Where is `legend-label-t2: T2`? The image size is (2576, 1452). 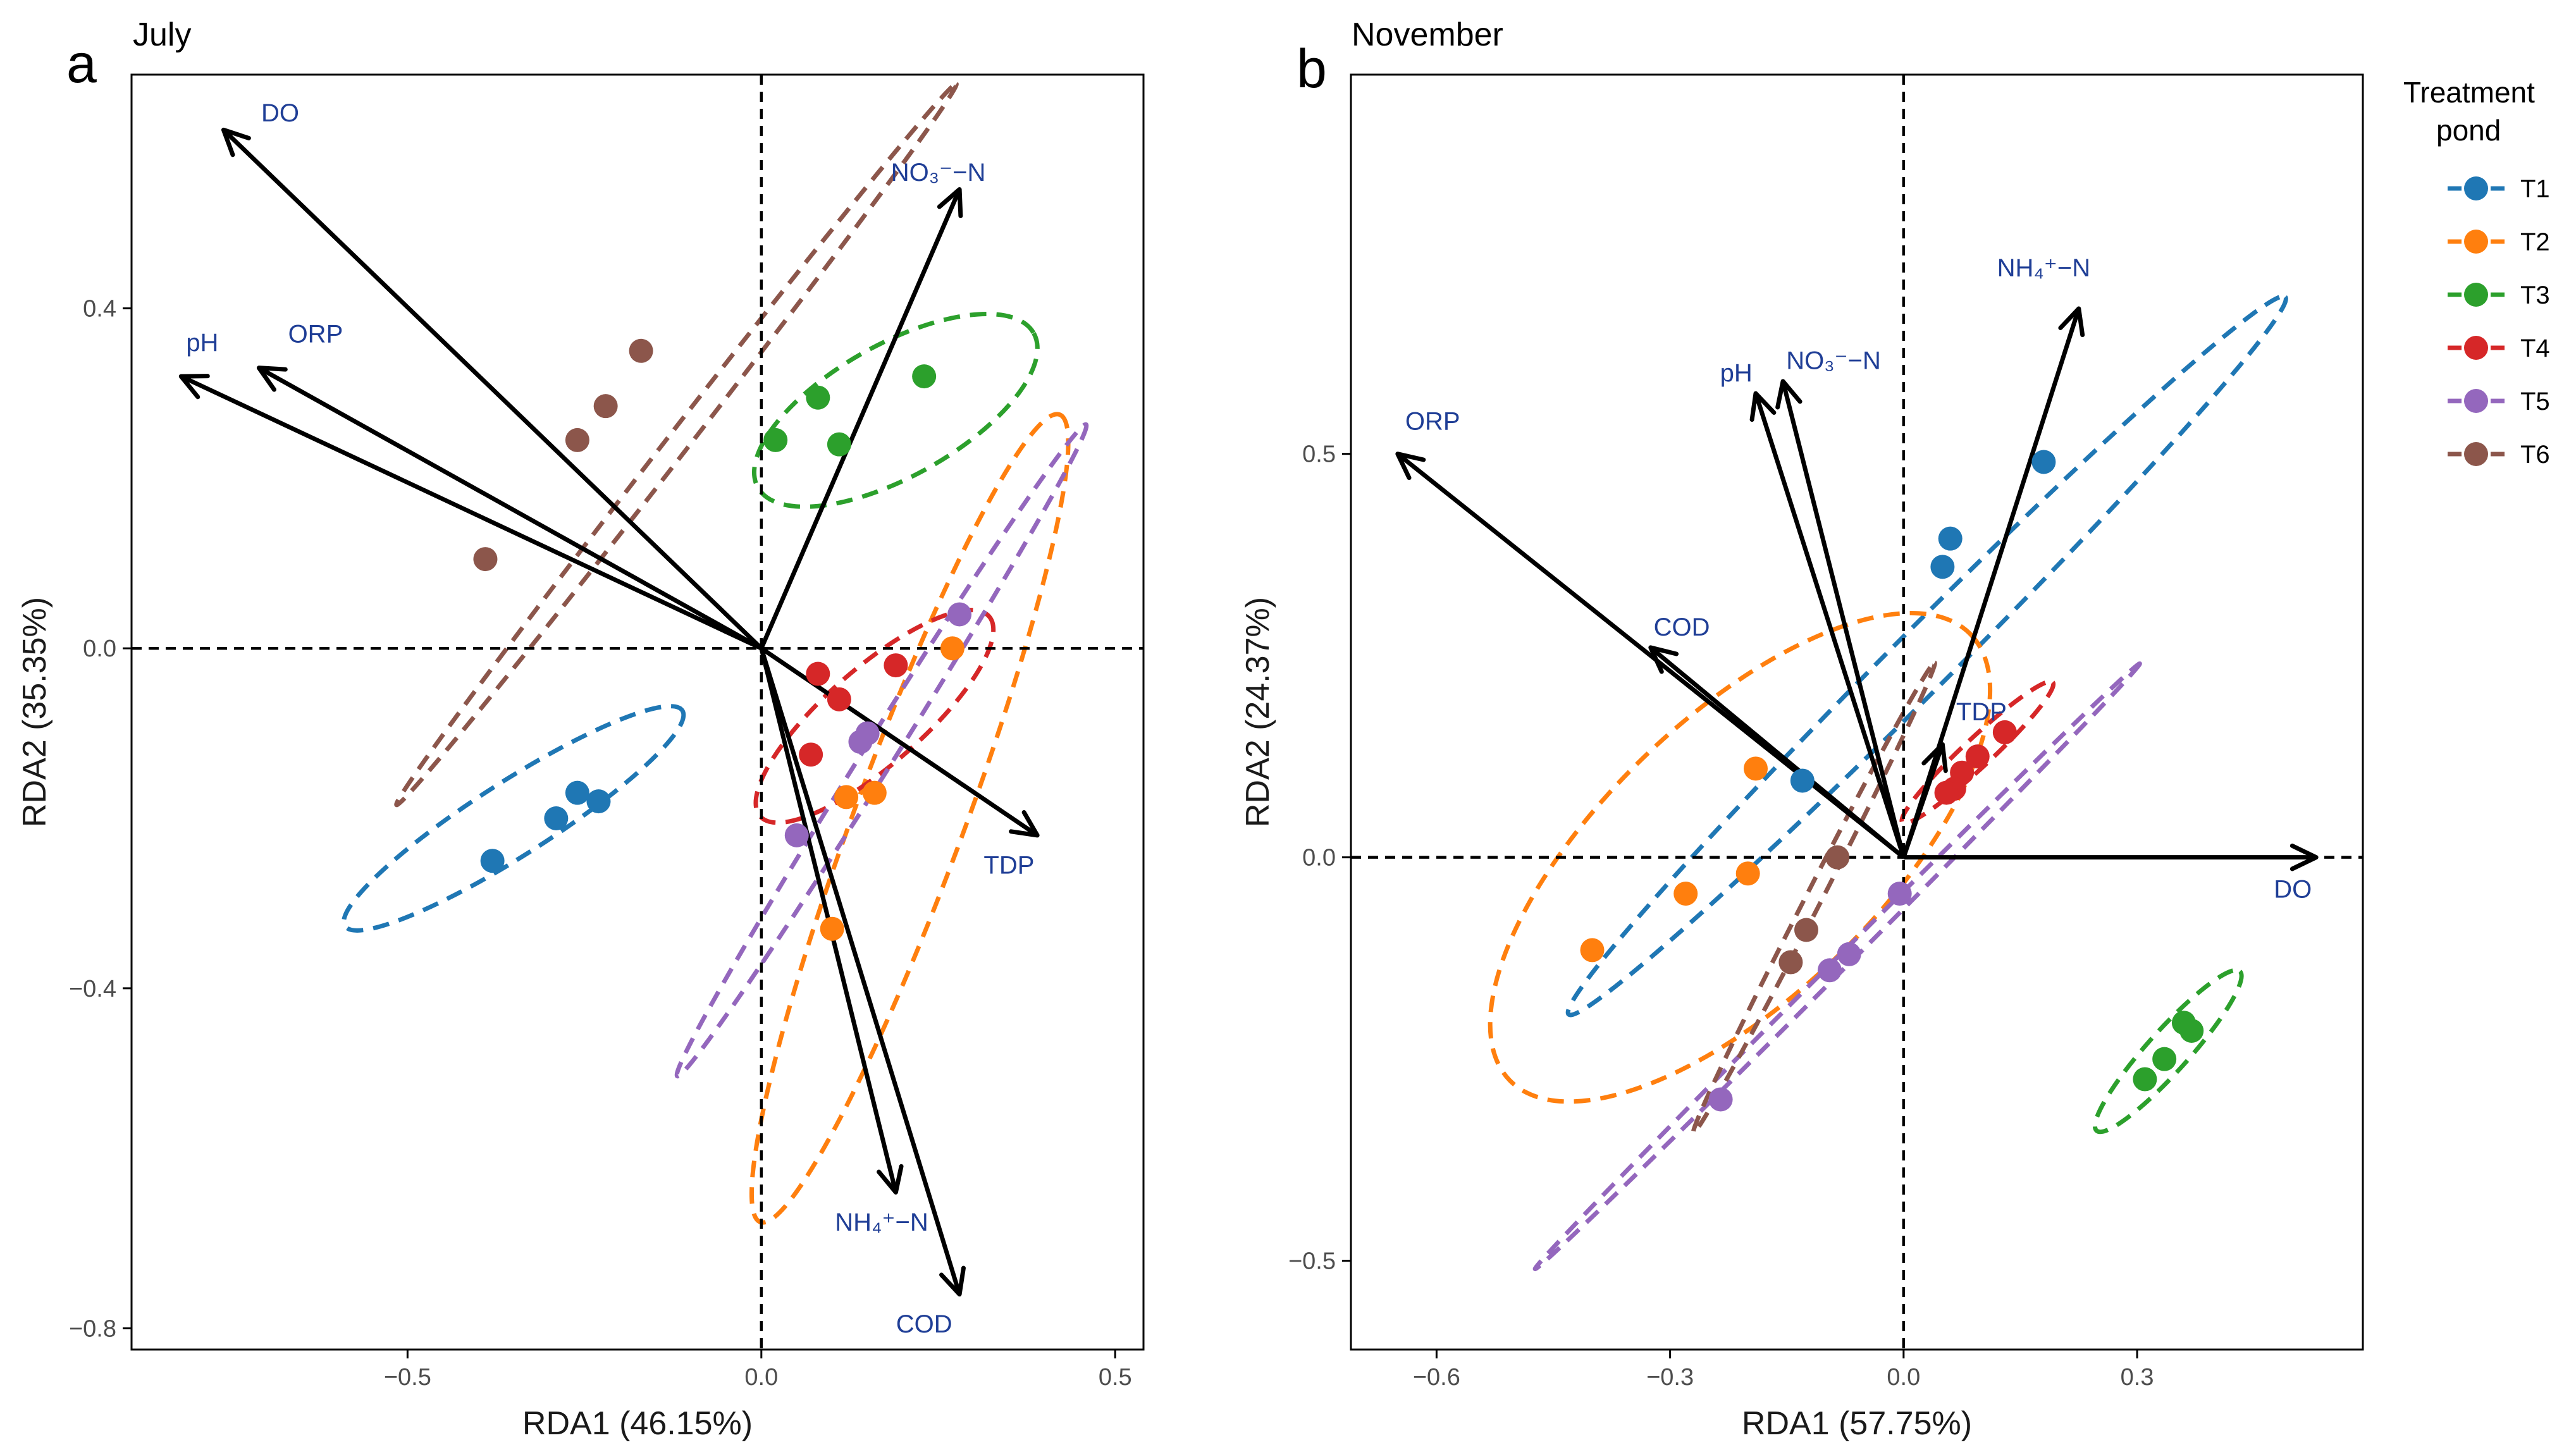 legend-label-t2: T2 is located at coordinates (2535, 242).